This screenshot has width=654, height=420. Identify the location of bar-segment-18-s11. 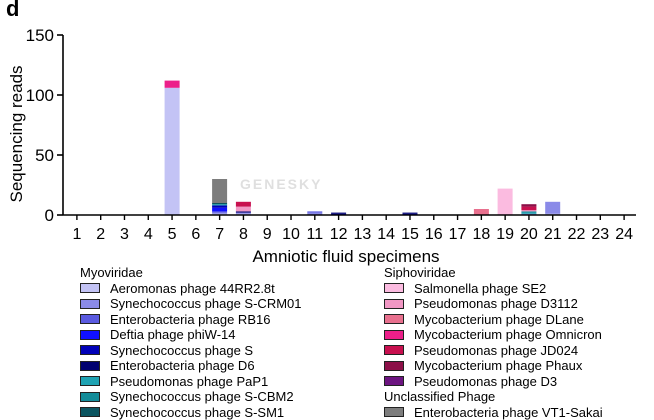
(481, 212).